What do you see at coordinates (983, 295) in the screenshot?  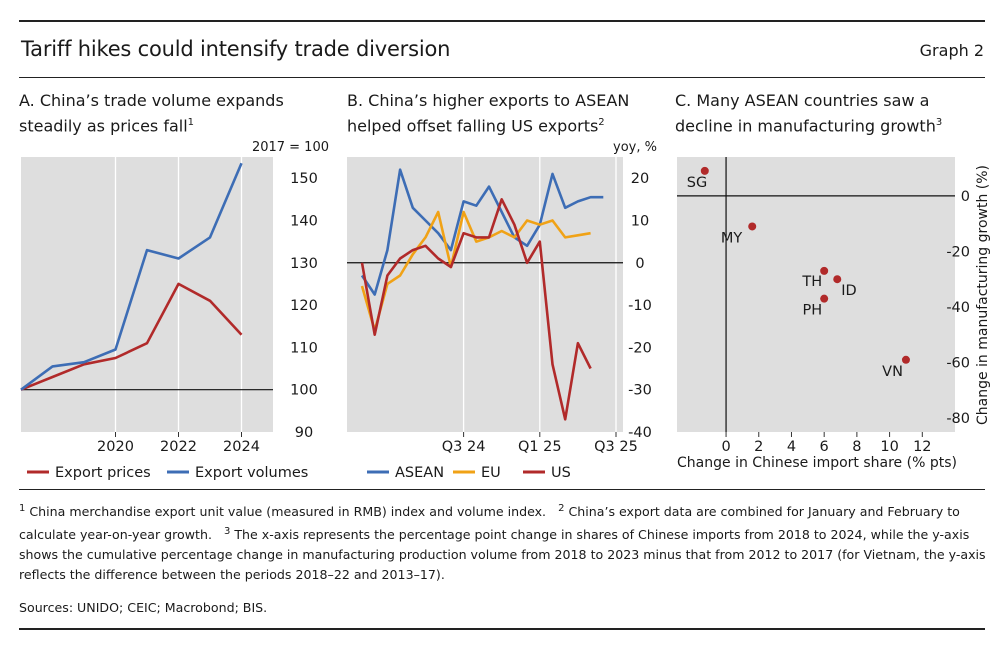 I see `y-axis-label: Change in manufacturing growth (%)` at bounding box center [983, 295].